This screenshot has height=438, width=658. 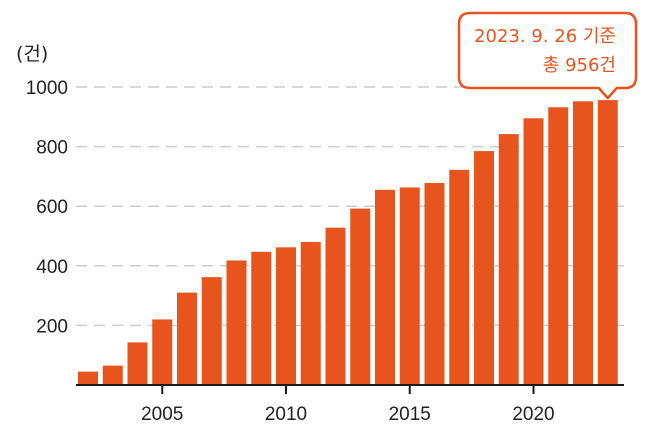 I want to click on x-tick-label-2005: 2005, so click(x=162, y=414).